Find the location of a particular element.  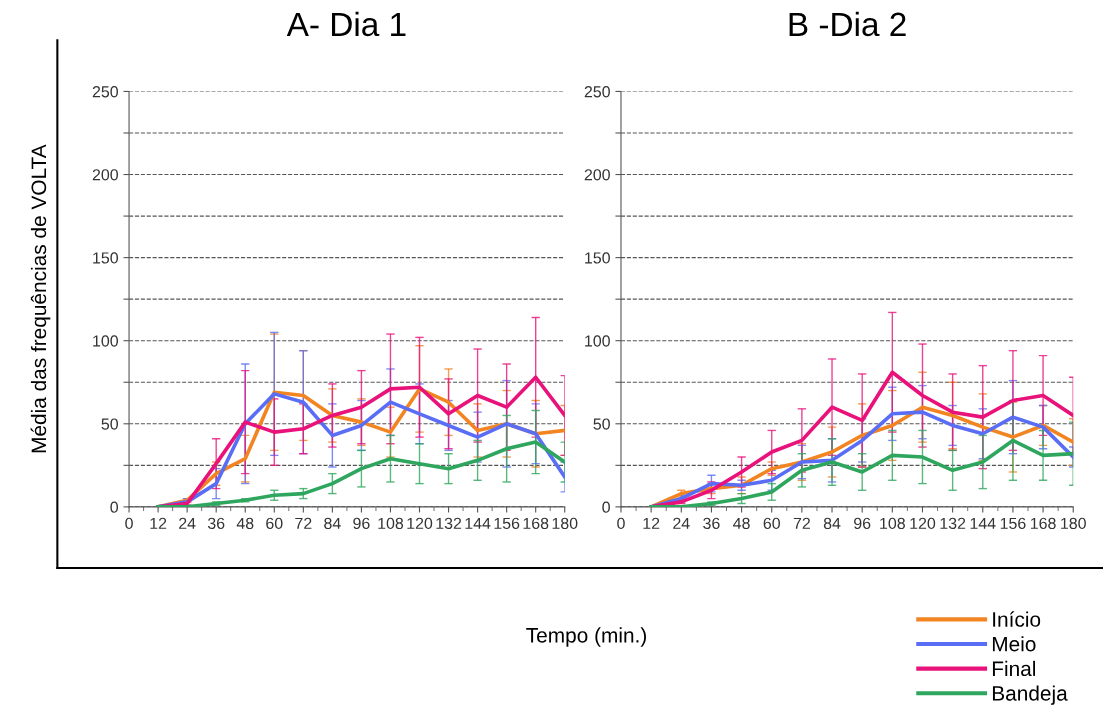

legend-label: Meio is located at coordinates (1014, 644).